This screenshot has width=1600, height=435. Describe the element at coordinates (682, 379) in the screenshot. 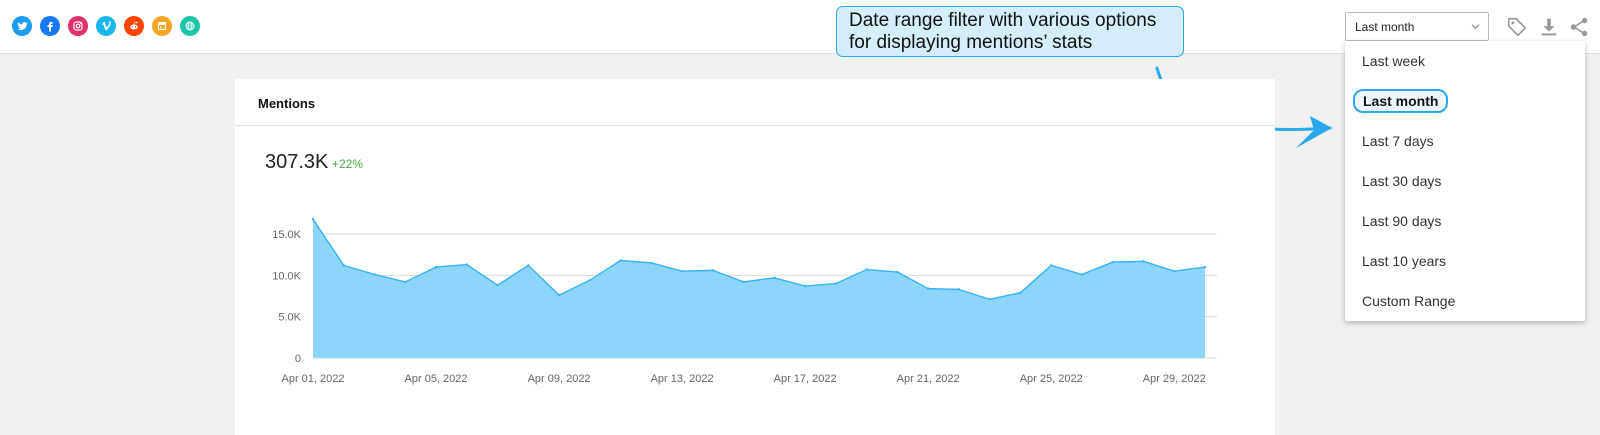

I see `x-tick-label: Apr 13, 2022` at that location.